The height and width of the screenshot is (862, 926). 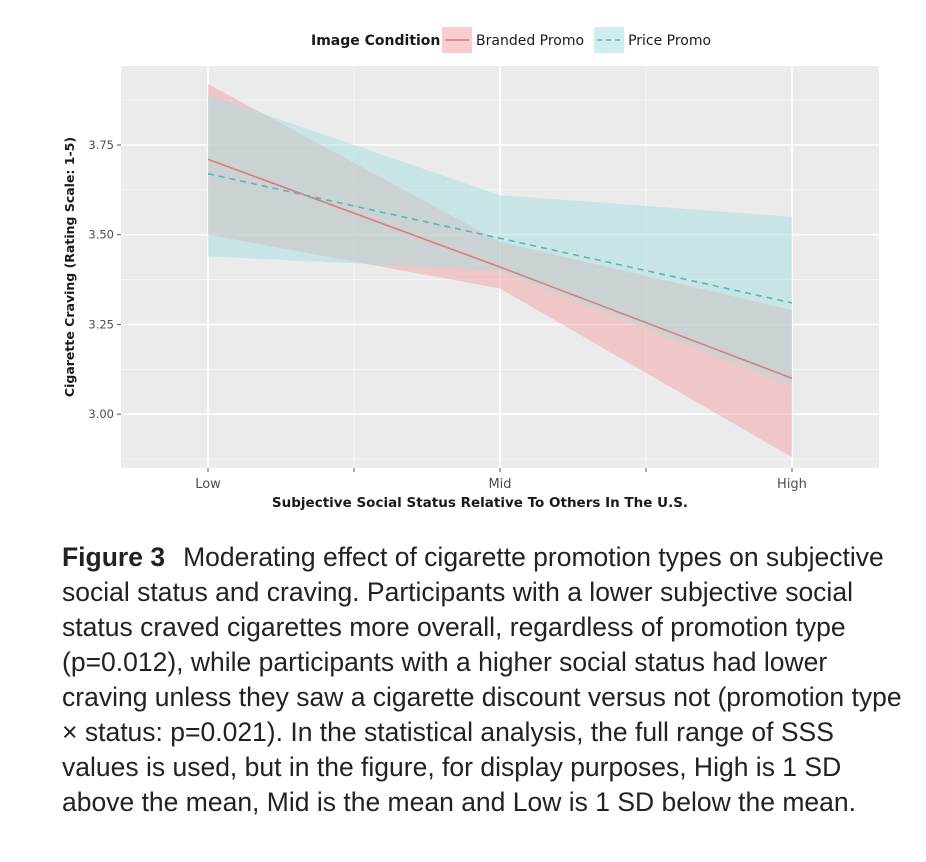 What do you see at coordinates (208, 484) in the screenshot?
I see `x-tick-label: Low` at bounding box center [208, 484].